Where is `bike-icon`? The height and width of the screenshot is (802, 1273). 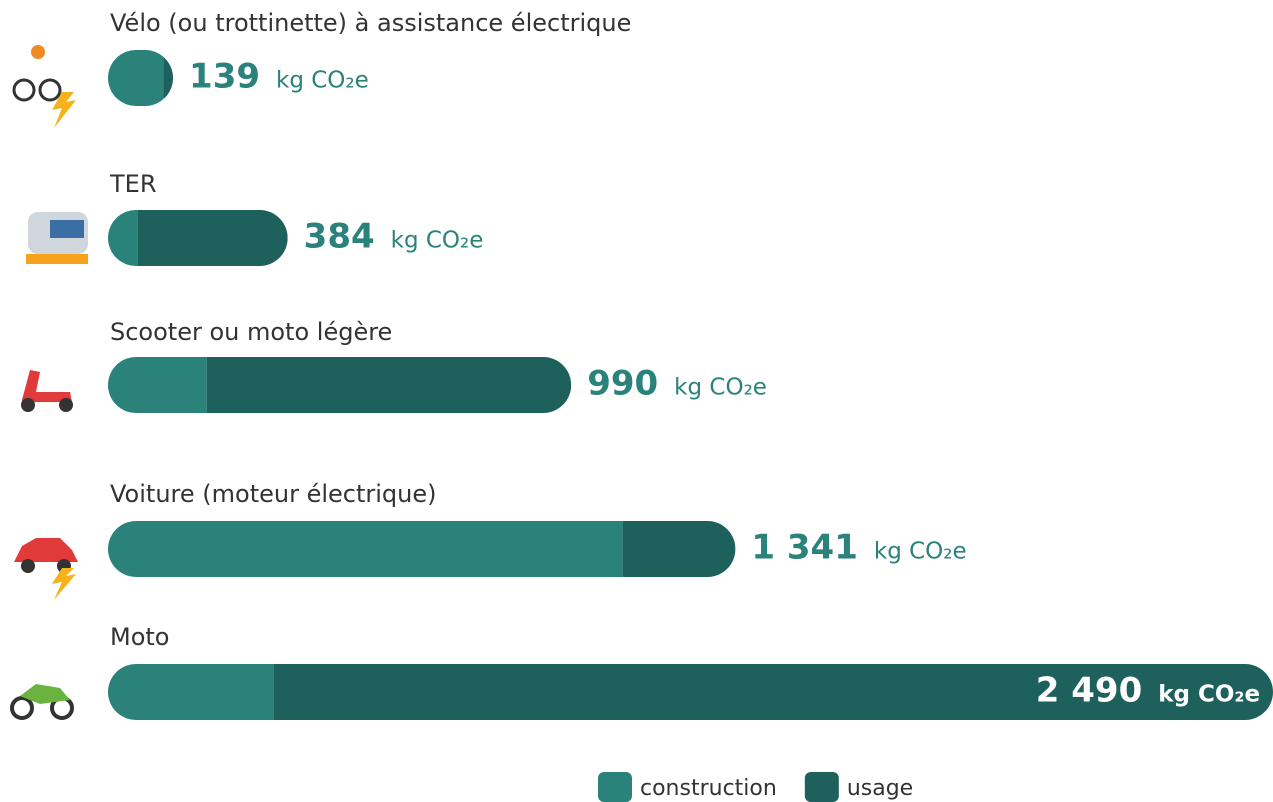
bike-icon is located at coordinates (44, 86).